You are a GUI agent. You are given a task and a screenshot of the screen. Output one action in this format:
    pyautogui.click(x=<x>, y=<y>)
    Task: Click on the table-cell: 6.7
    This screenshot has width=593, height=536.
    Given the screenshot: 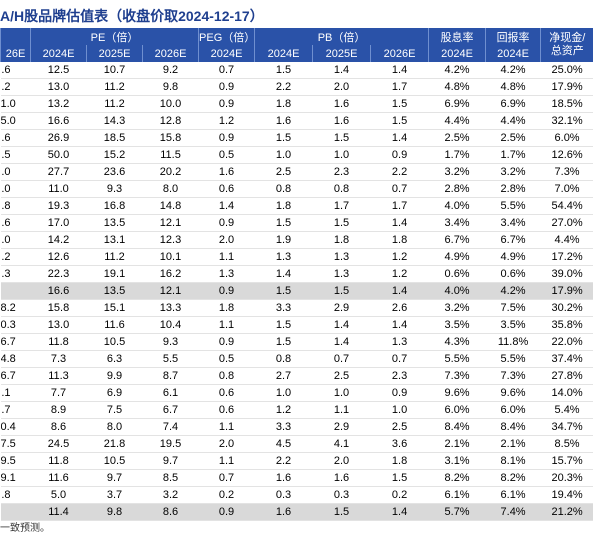 What is the action you would take?
    pyautogui.click(x=15, y=376)
    